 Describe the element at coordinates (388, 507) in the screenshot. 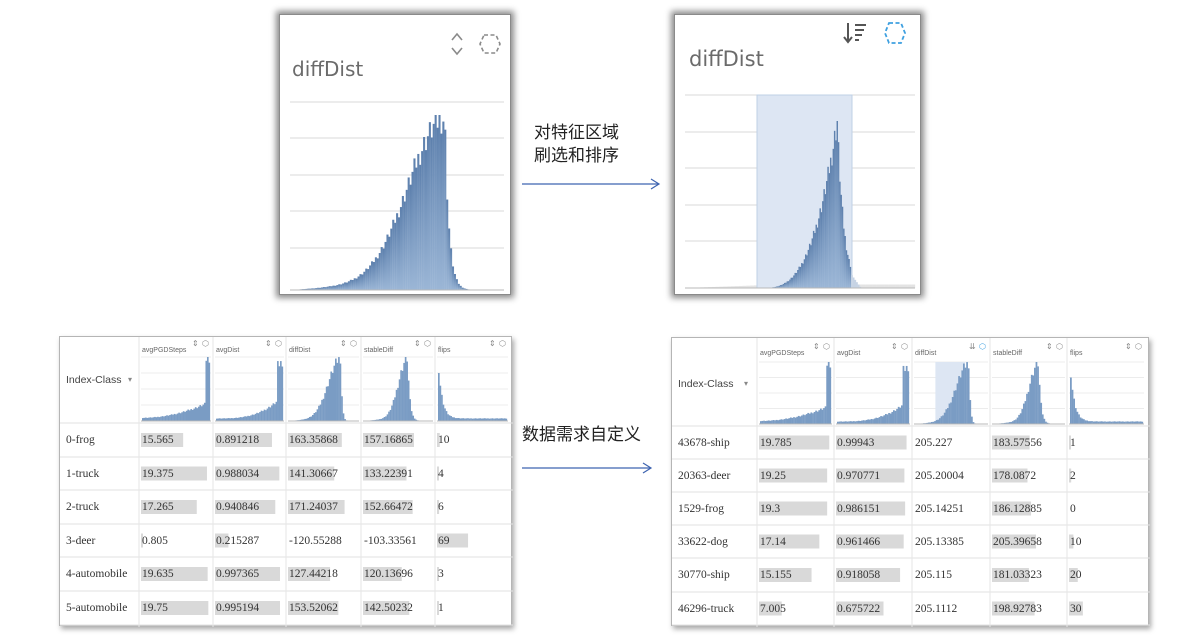

I see `table-cell-stableDiff: 152.66472` at that location.